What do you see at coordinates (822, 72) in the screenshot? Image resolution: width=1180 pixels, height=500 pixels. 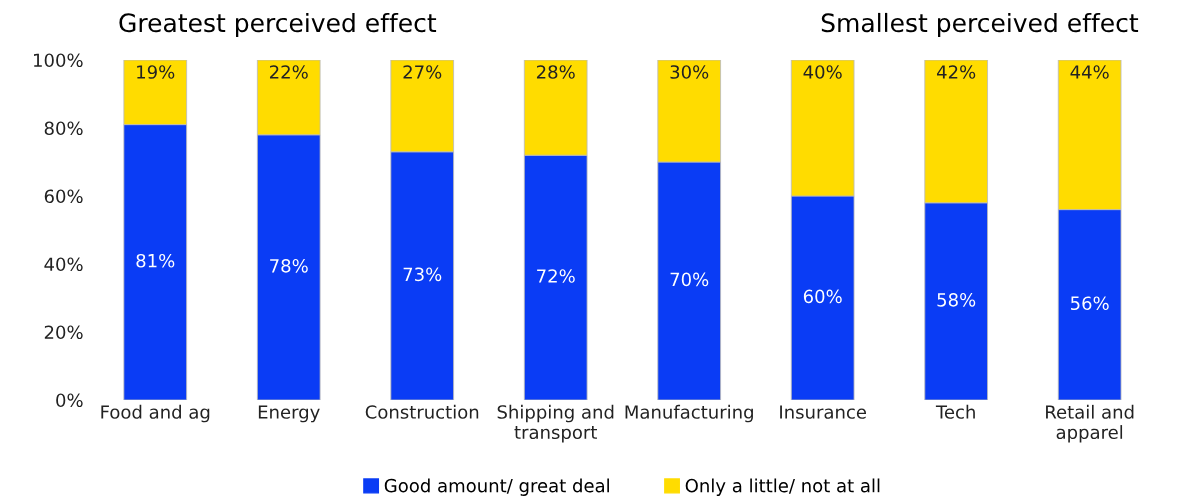 I see `text: 40%` at bounding box center [822, 72].